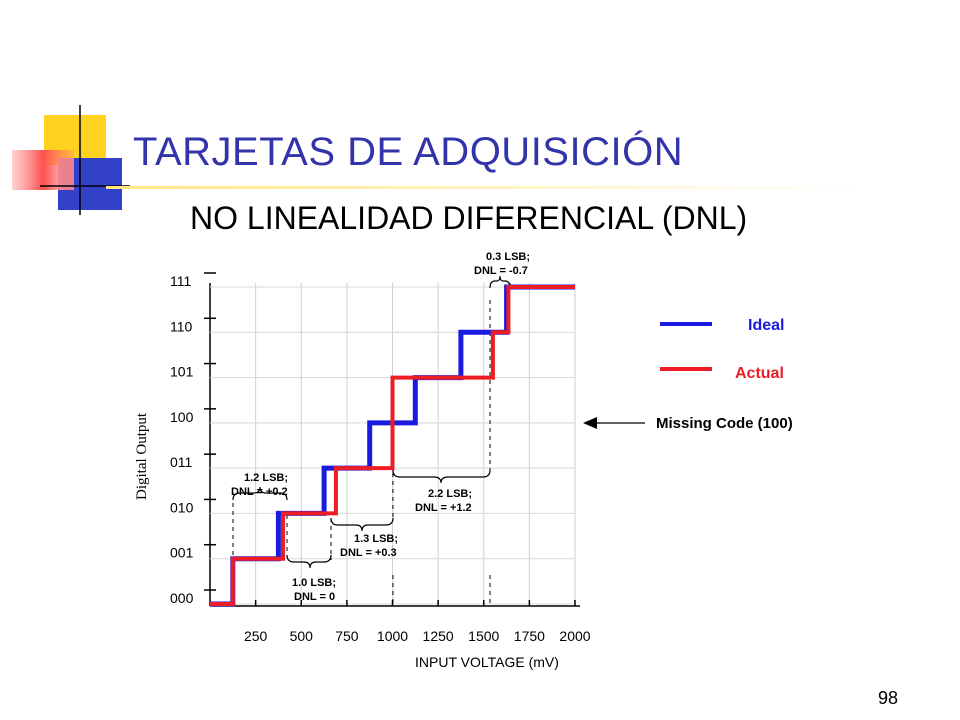 Image resolution: width=960 pixels, height=720 pixels. What do you see at coordinates (181, 326) in the screenshot?
I see `y-tick-label: 110` at bounding box center [181, 326].